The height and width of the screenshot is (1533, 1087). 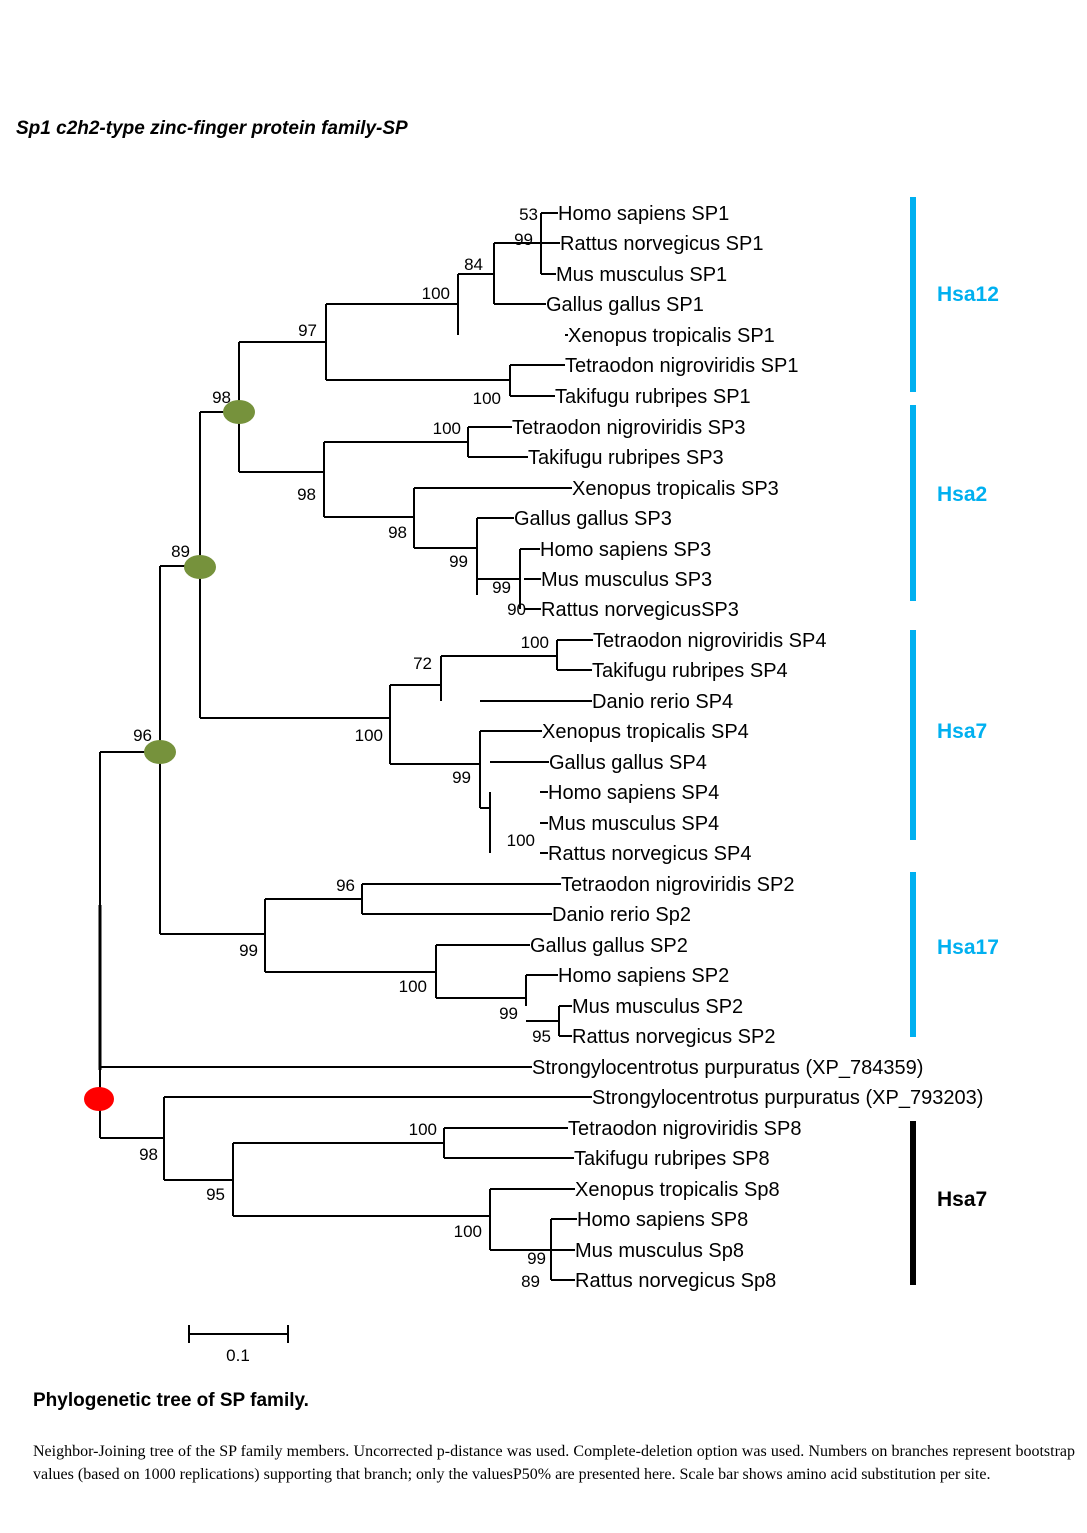 What do you see at coordinates (238, 1355) in the screenshot?
I see `scale-bar-label: 0.1` at bounding box center [238, 1355].